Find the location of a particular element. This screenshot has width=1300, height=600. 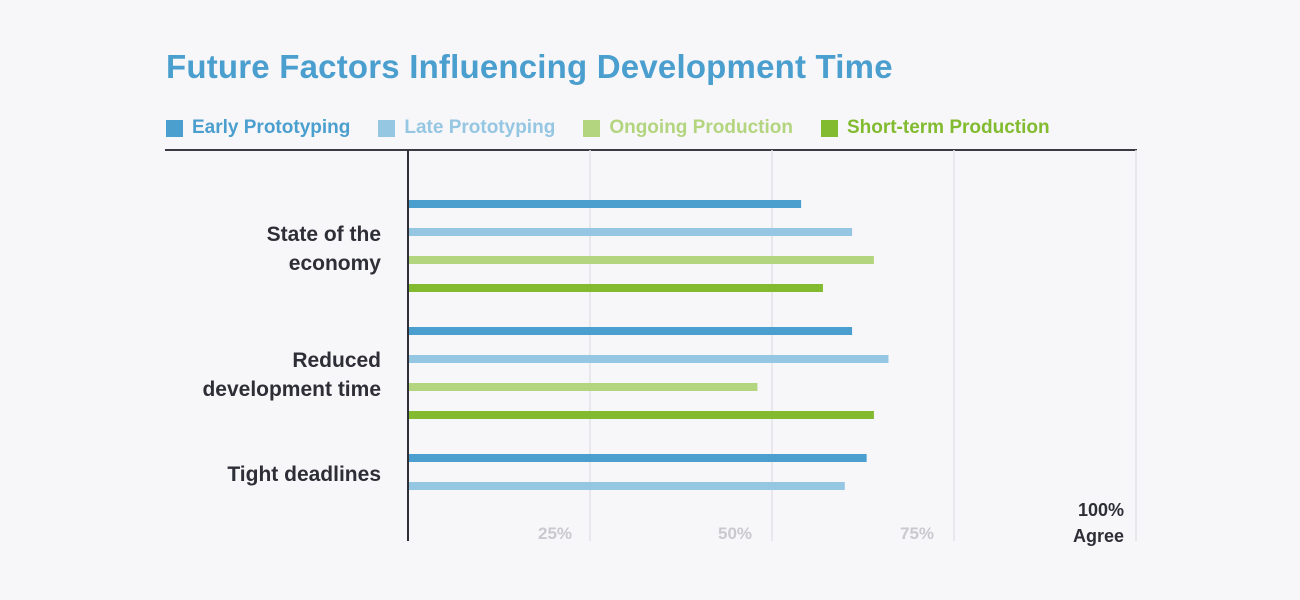

legend-swatch-early-prototyping is located at coordinates (174, 128).